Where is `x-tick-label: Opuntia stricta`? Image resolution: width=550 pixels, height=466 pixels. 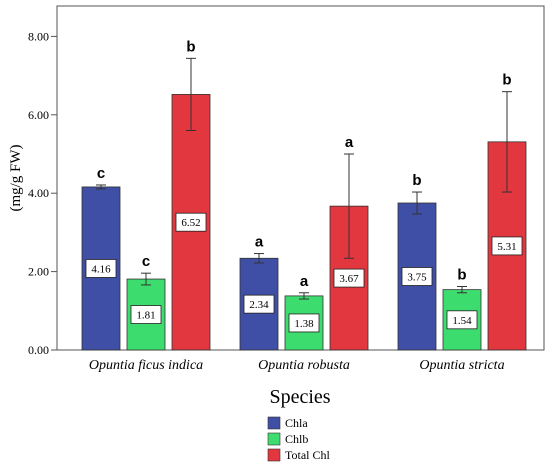 x-tick-label: Opuntia stricta is located at coordinates (461, 365).